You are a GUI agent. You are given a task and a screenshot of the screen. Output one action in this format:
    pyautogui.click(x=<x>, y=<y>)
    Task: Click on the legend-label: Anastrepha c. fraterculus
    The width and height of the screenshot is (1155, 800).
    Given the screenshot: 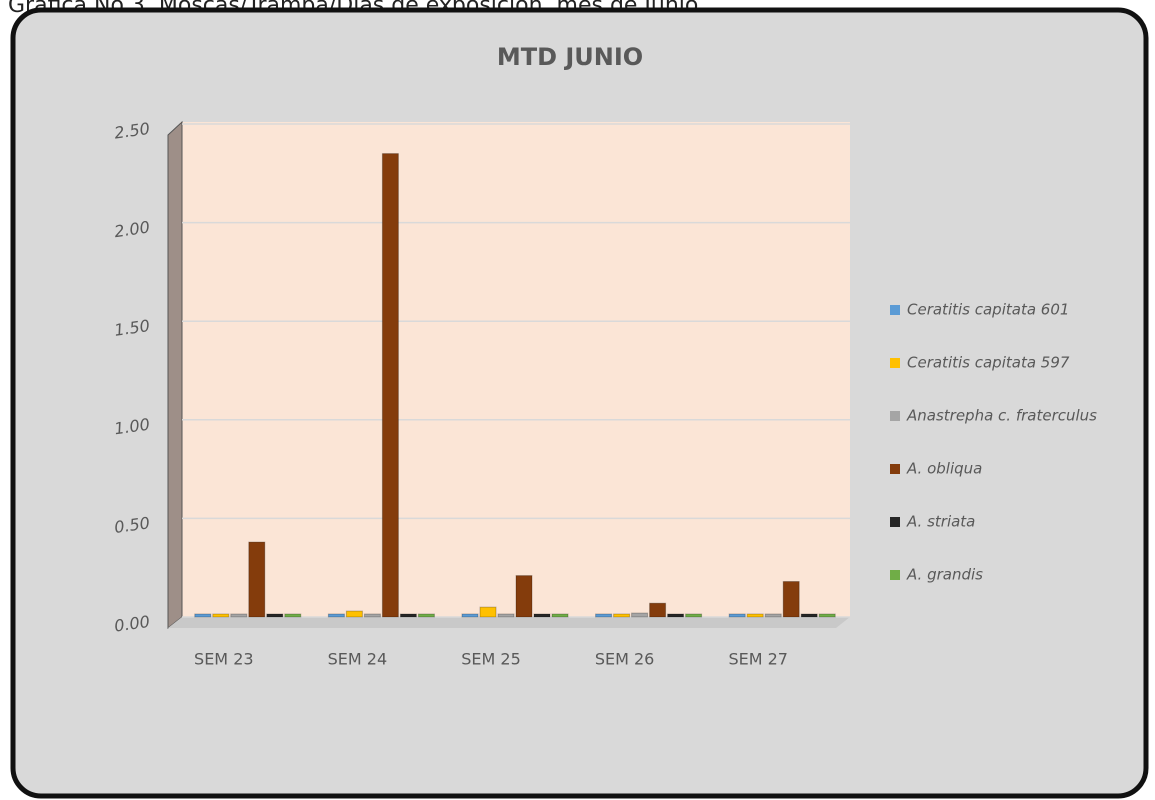 What is the action you would take?
    pyautogui.click(x=1001, y=416)
    